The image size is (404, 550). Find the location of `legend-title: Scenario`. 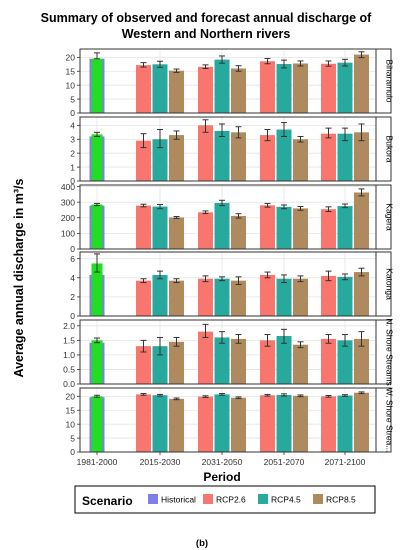

legend-title: Scenario is located at coordinates (107, 501).